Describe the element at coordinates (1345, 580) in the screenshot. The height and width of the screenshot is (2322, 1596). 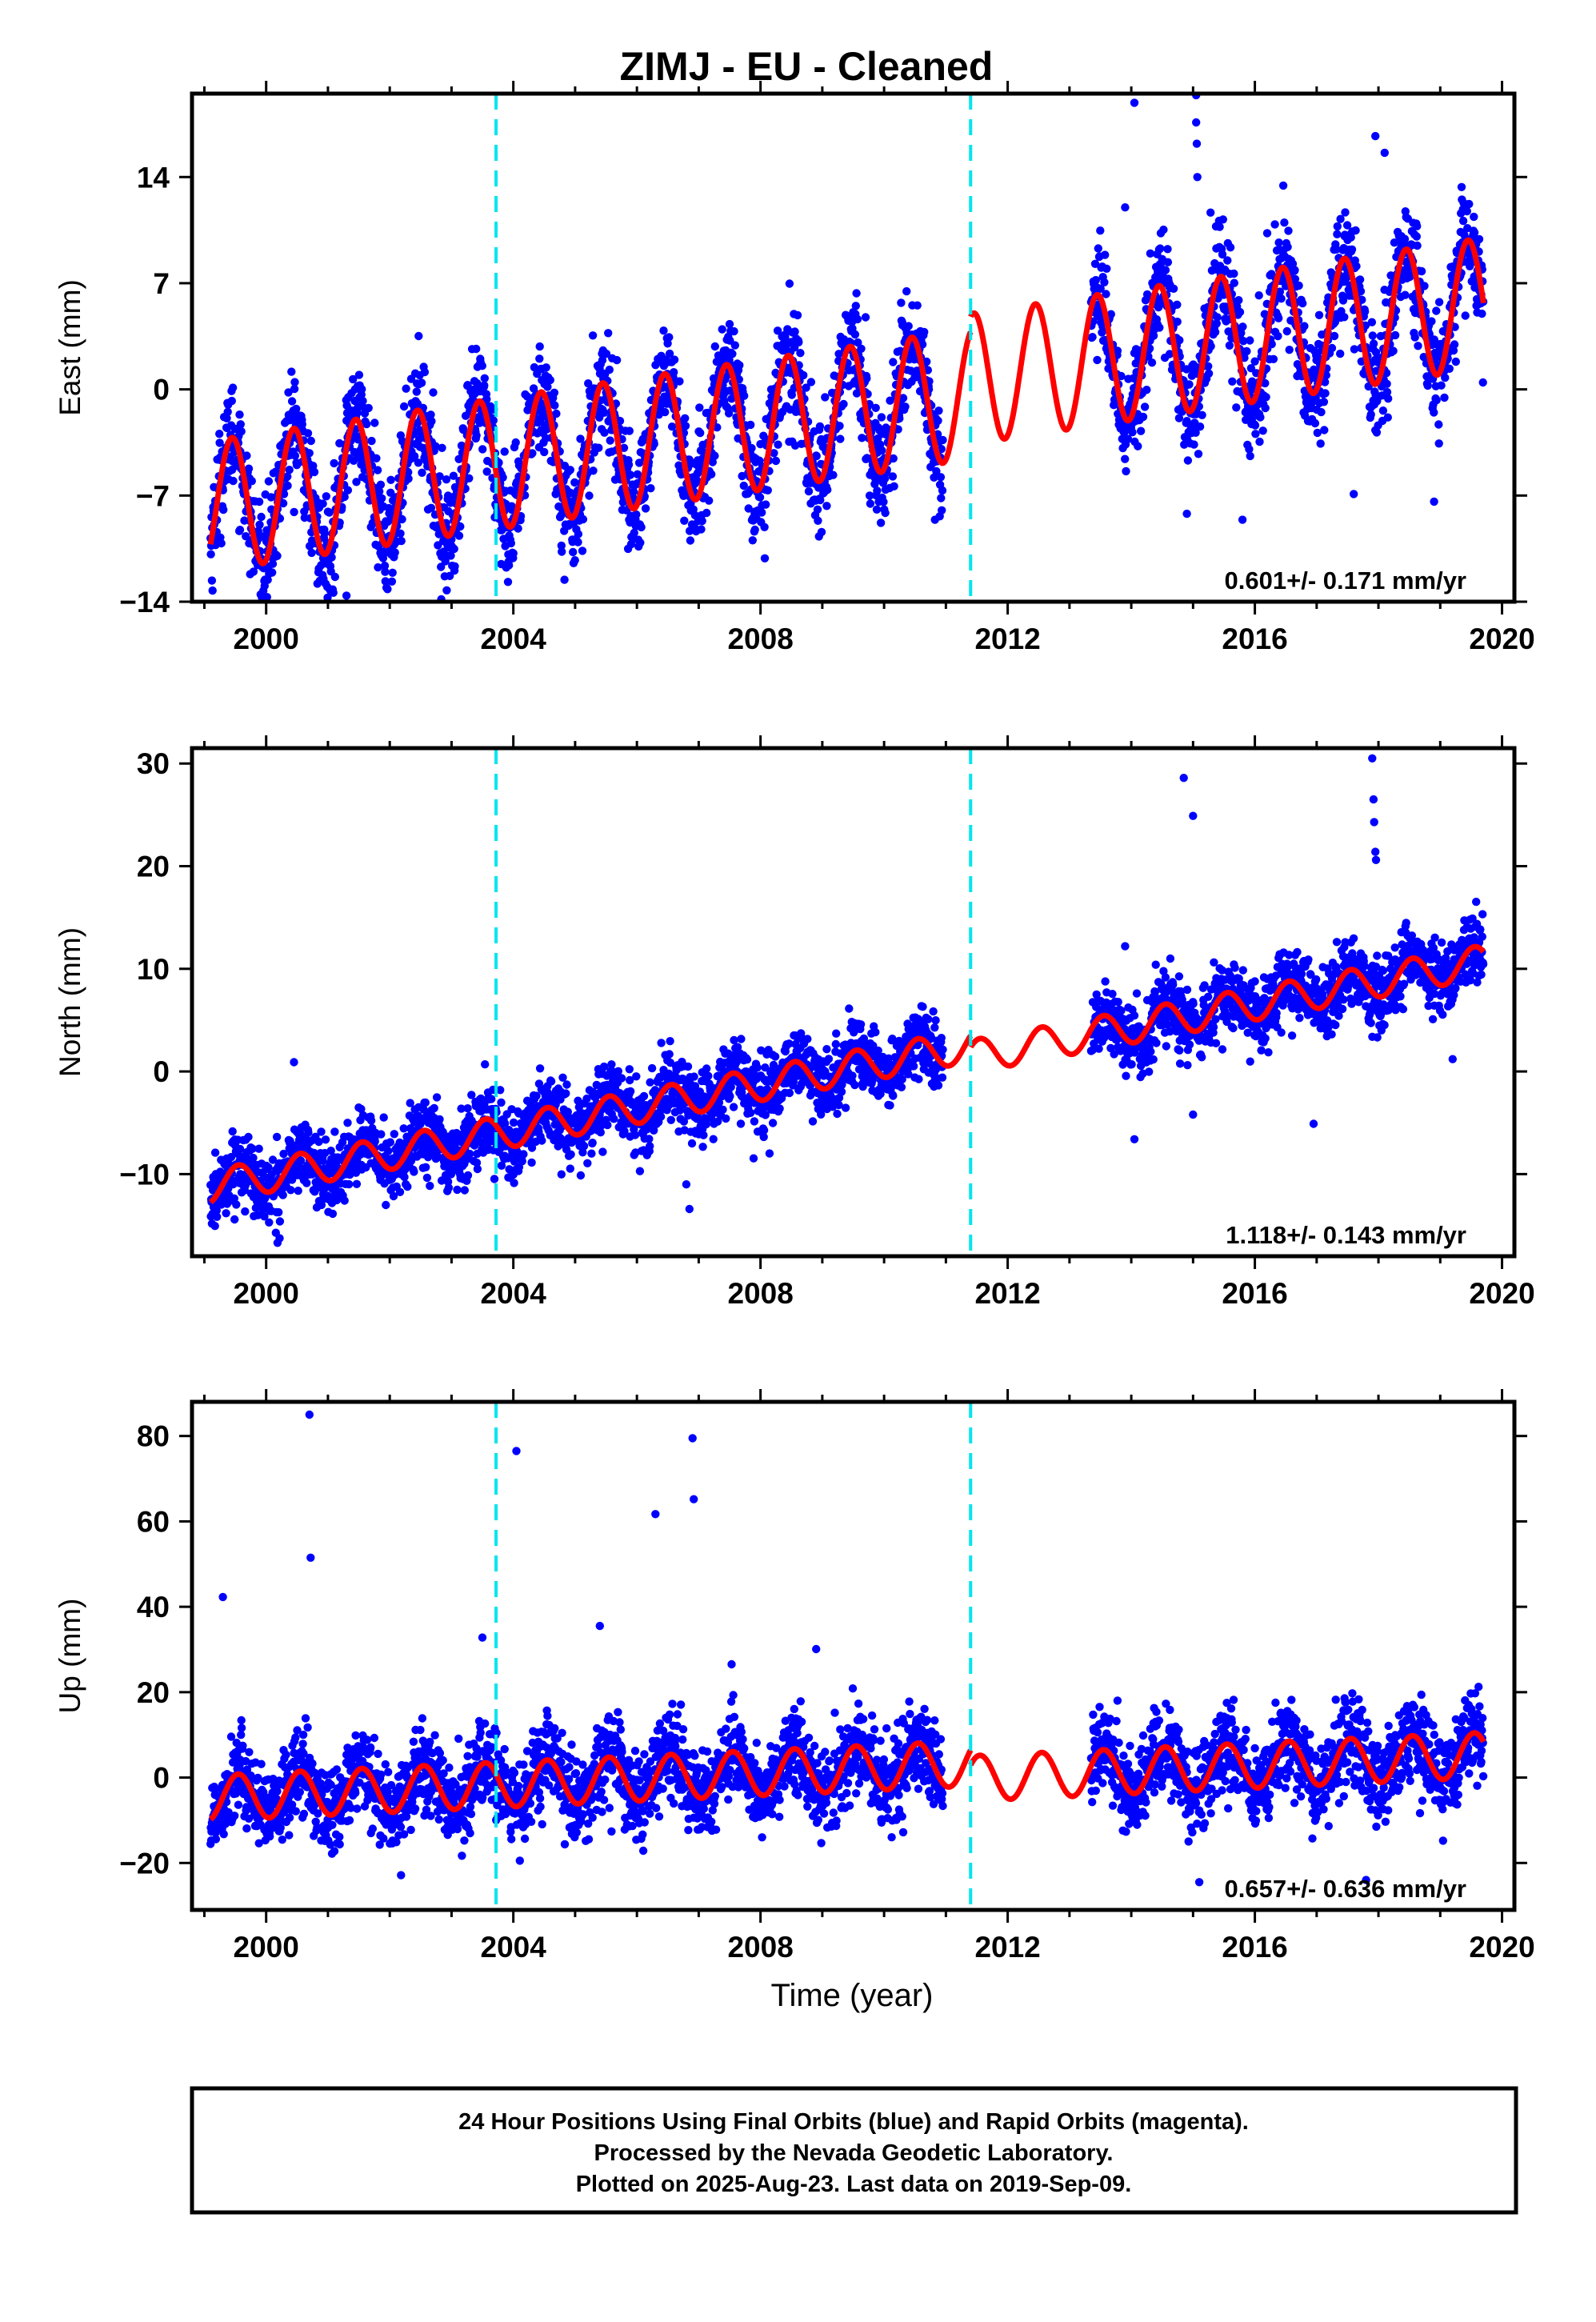
I see `rate-annotation: 0.601+/- 0.171 mm/yr` at that location.